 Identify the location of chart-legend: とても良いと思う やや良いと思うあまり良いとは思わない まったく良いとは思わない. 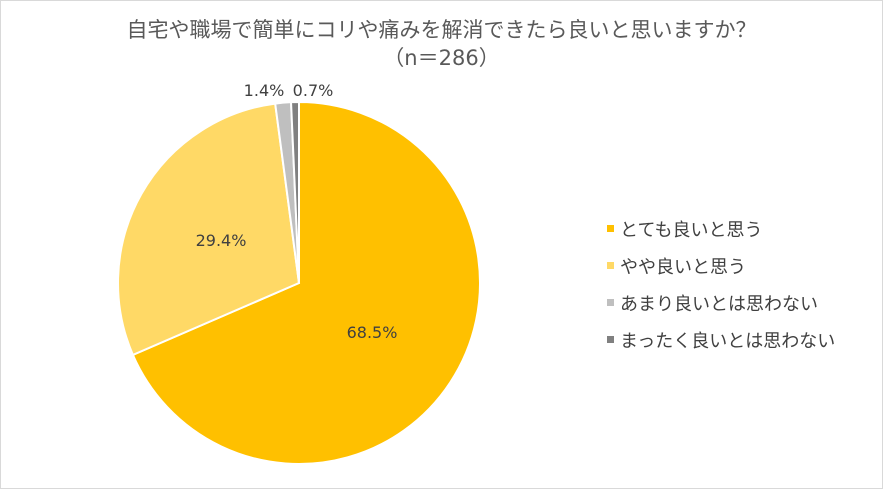
(721, 291).